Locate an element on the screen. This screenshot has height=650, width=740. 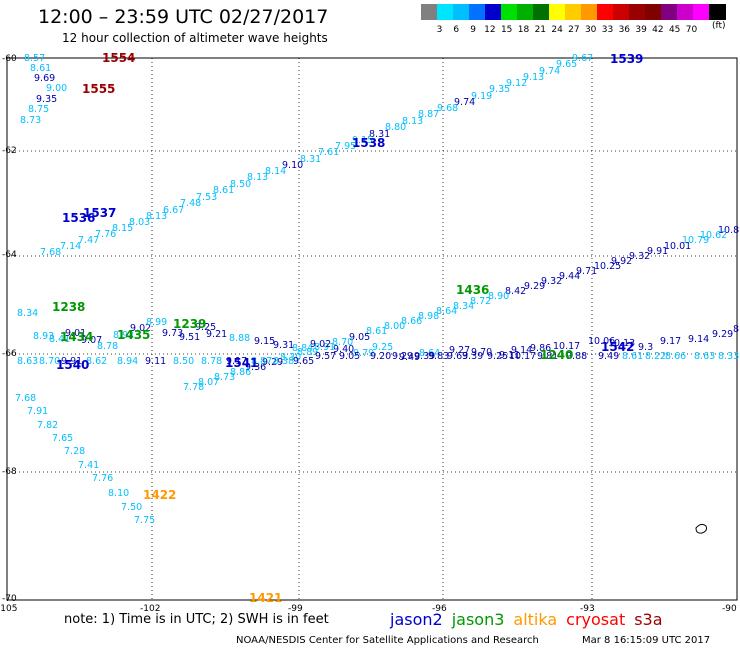
lon-label: -96 is located at coordinates (439, 609).